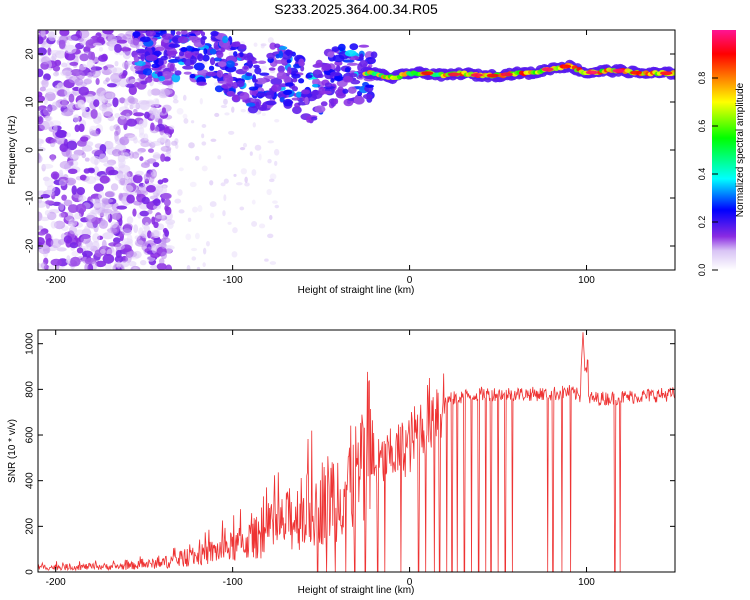 Image resolution: width=750 pixels, height=600 pixels. Describe the element at coordinates (30, 150) in the screenshot. I see `spectrogram-y-tick-label: 0` at that location.